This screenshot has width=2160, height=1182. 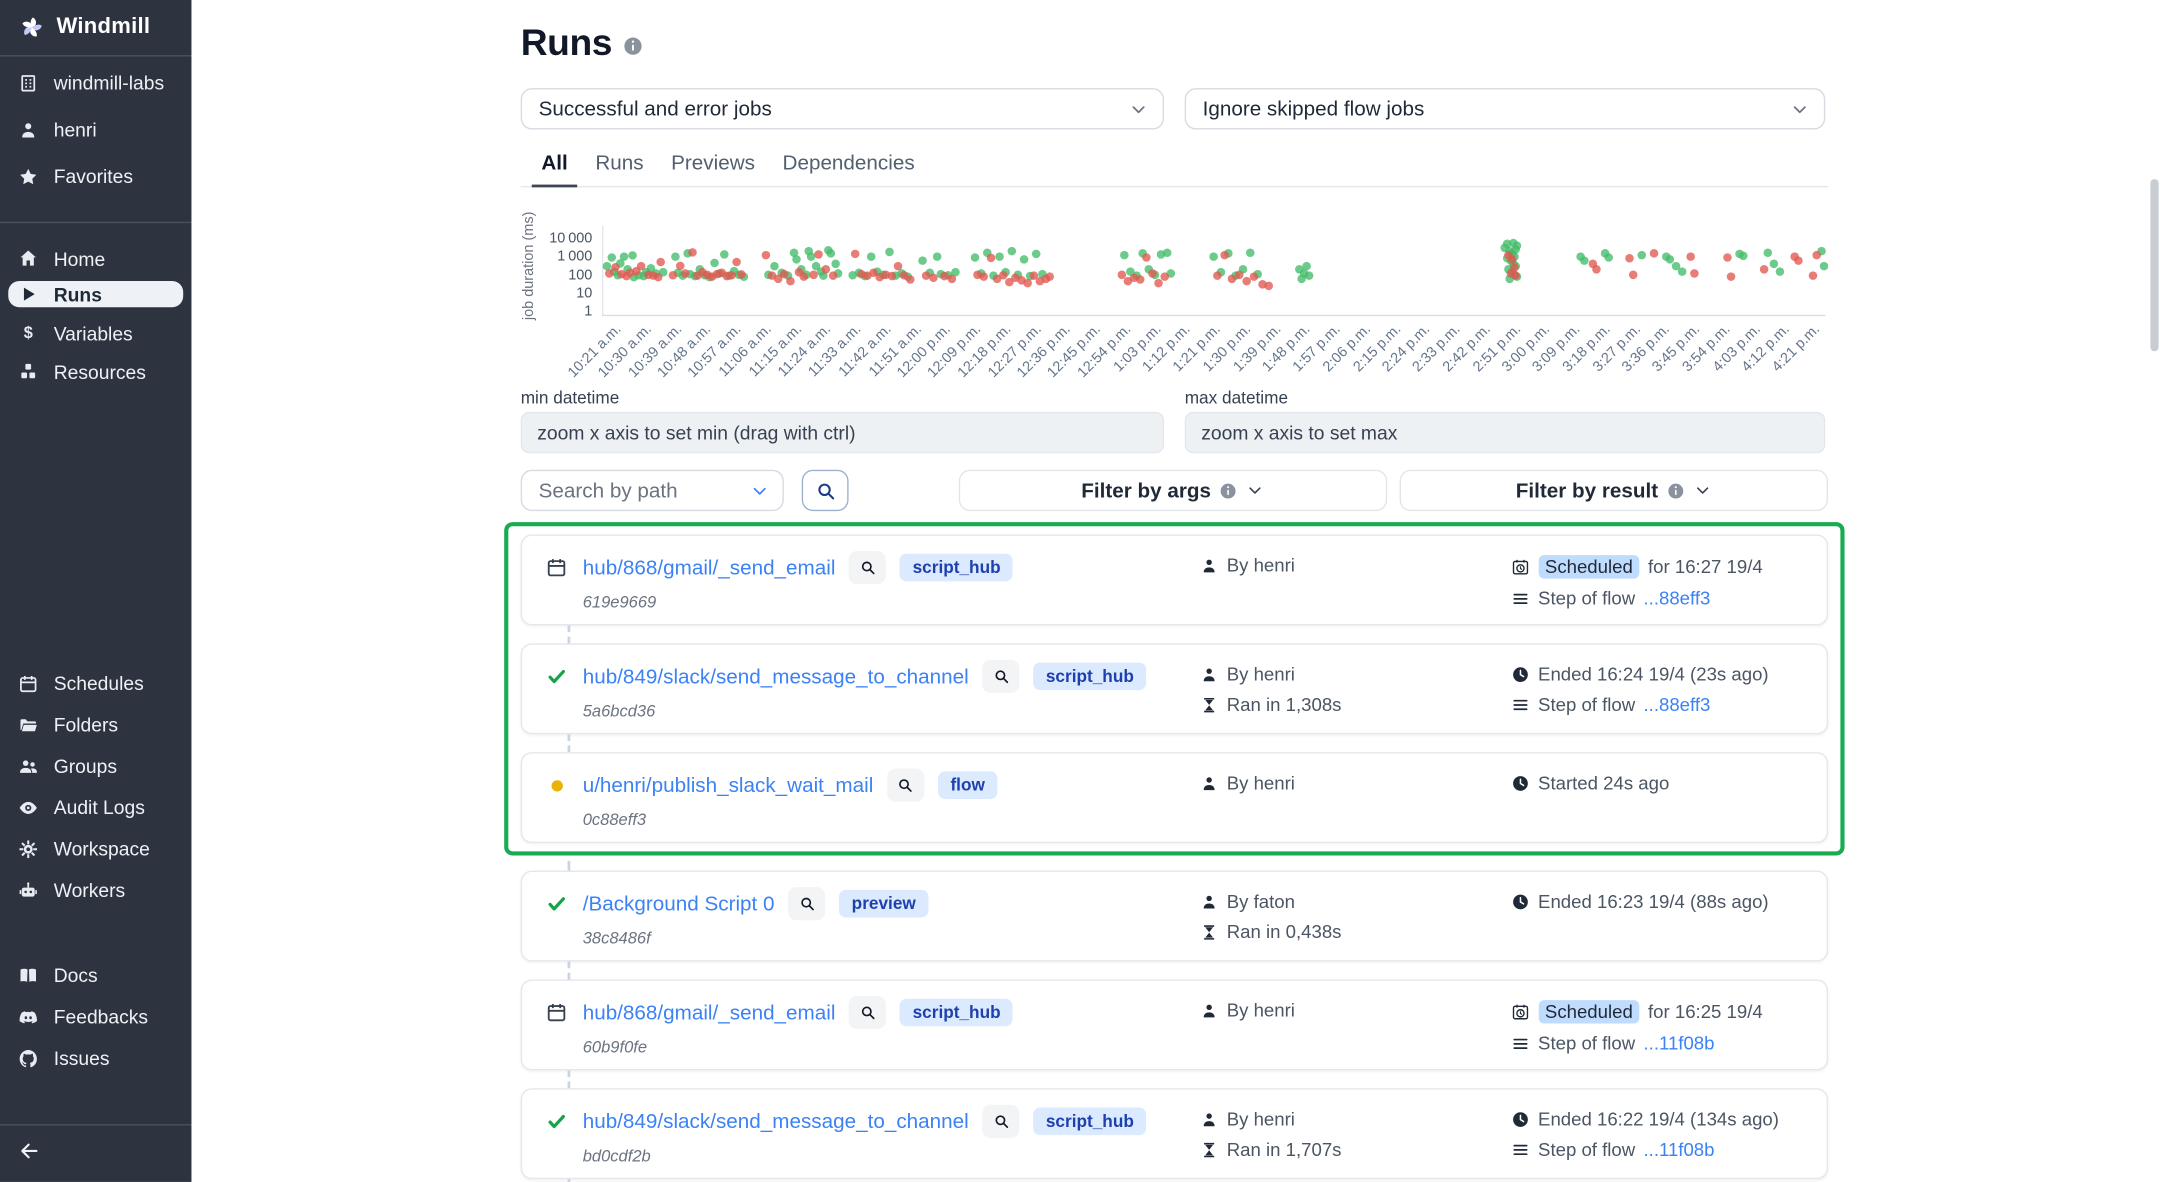 I want to click on sidebar-item-schedules: Schedules, so click(x=95, y=683).